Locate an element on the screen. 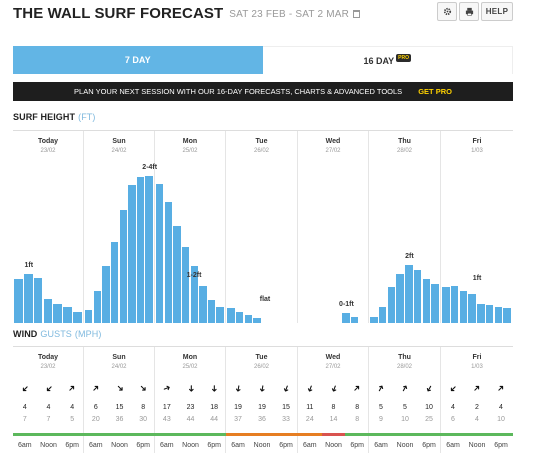 This screenshot has width=533, height=461. print-button is located at coordinates (469, 11).